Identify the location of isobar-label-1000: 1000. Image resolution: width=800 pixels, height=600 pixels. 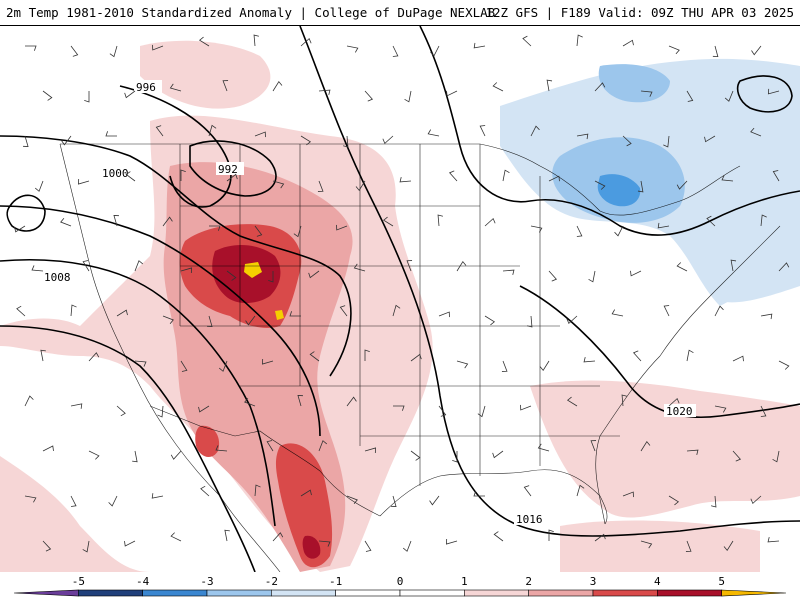
(115, 173).